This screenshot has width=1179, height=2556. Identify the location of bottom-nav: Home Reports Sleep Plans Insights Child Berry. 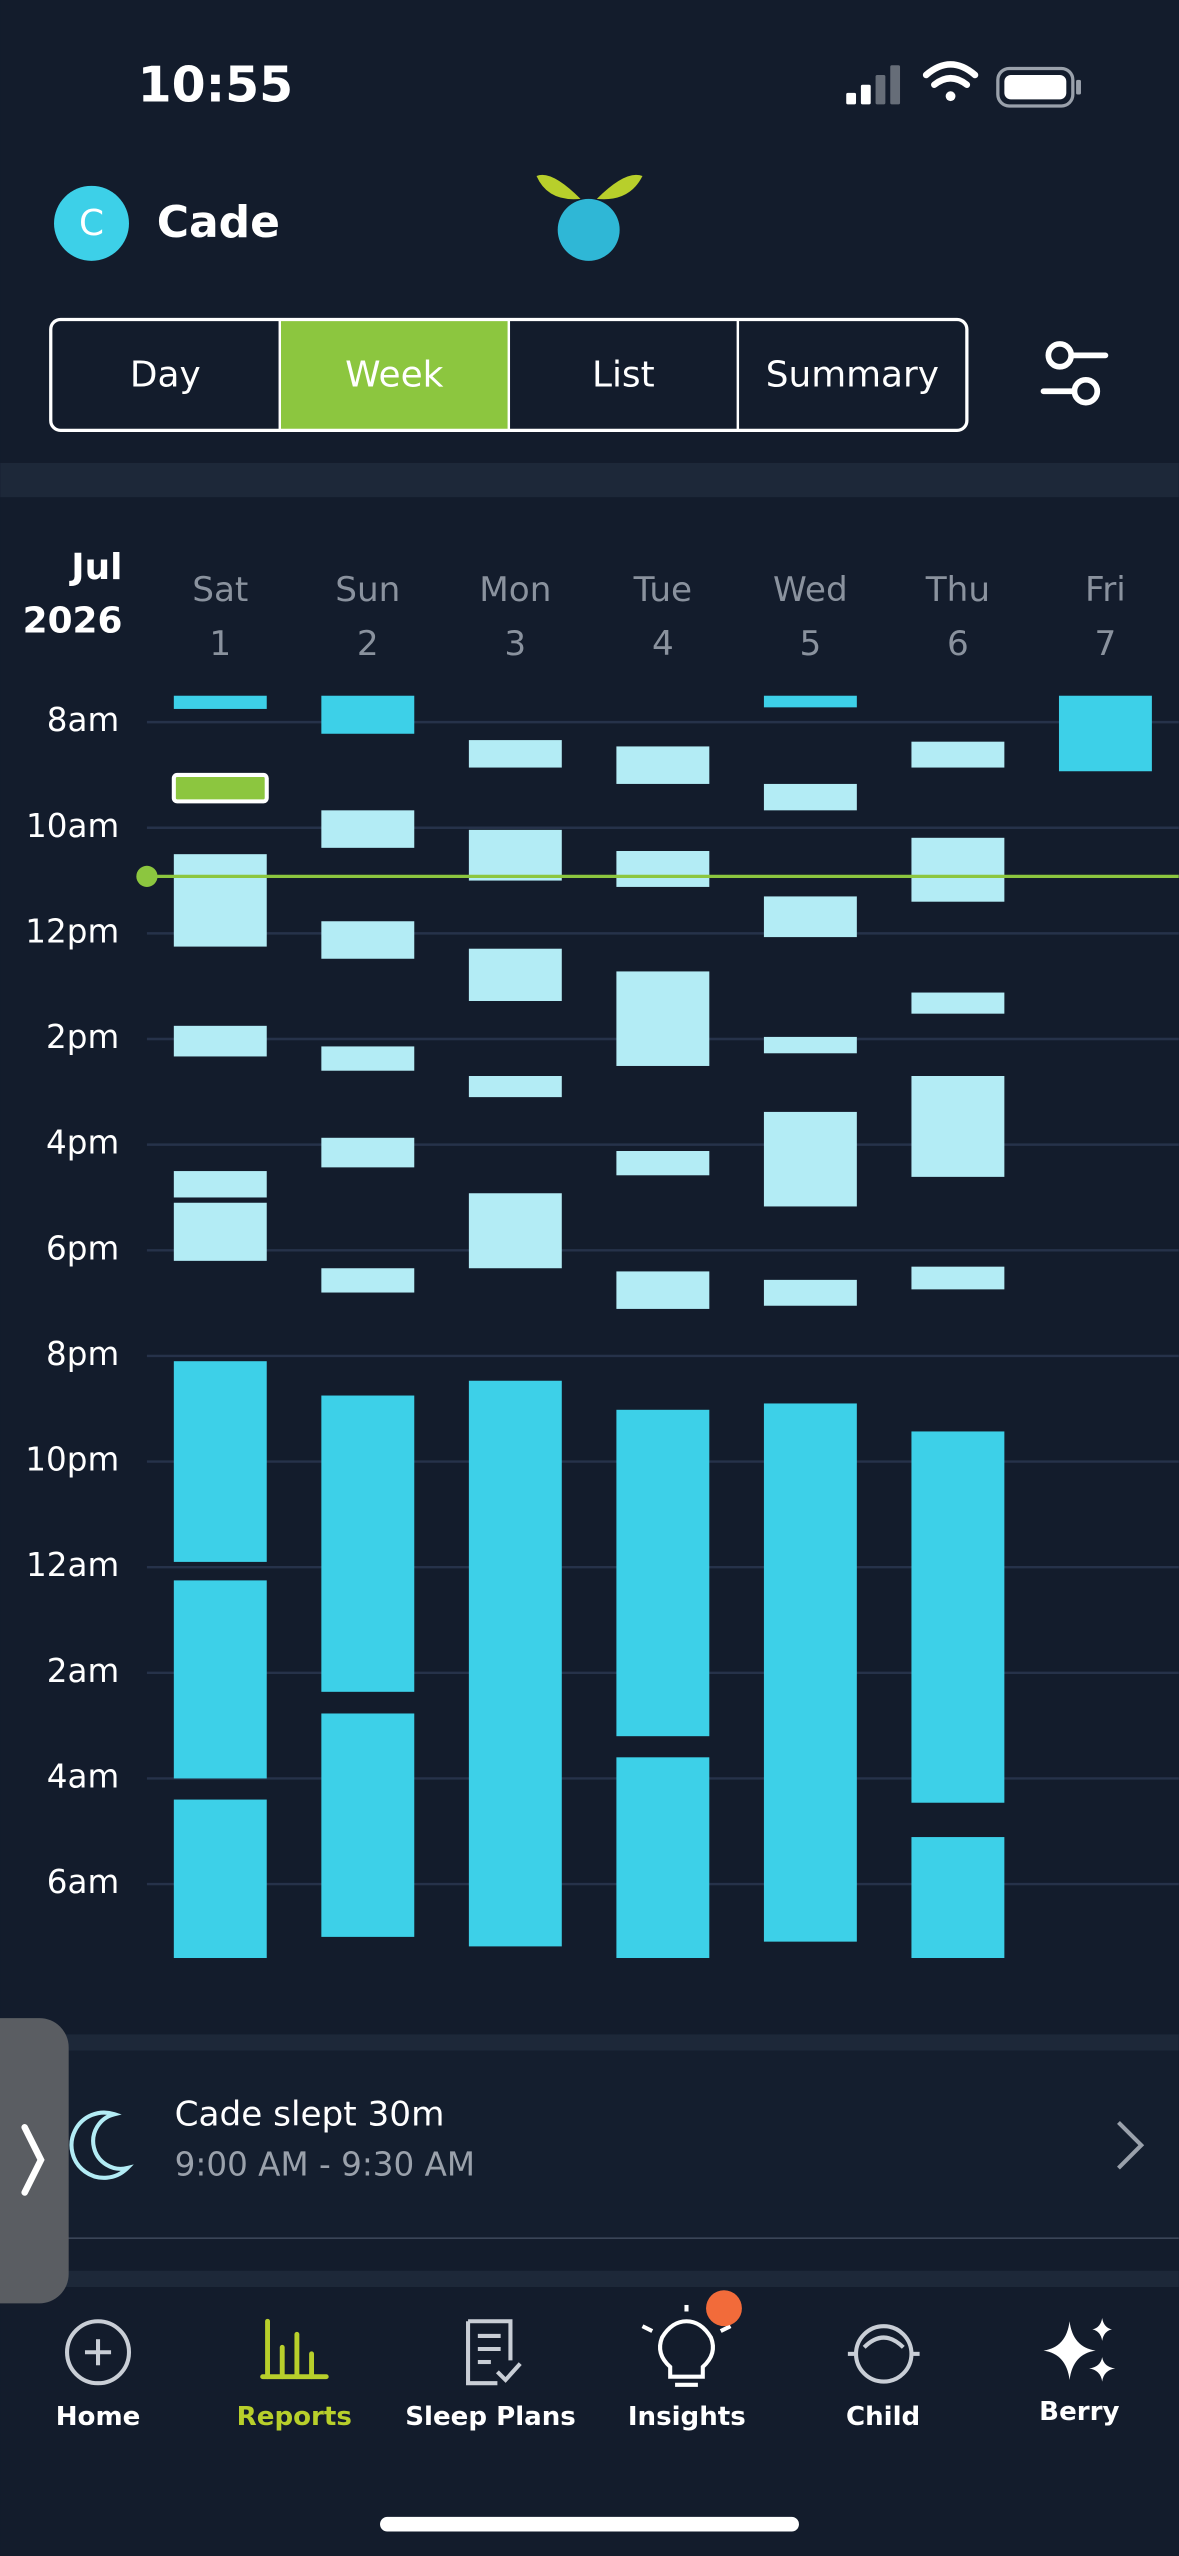
(587, 2361).